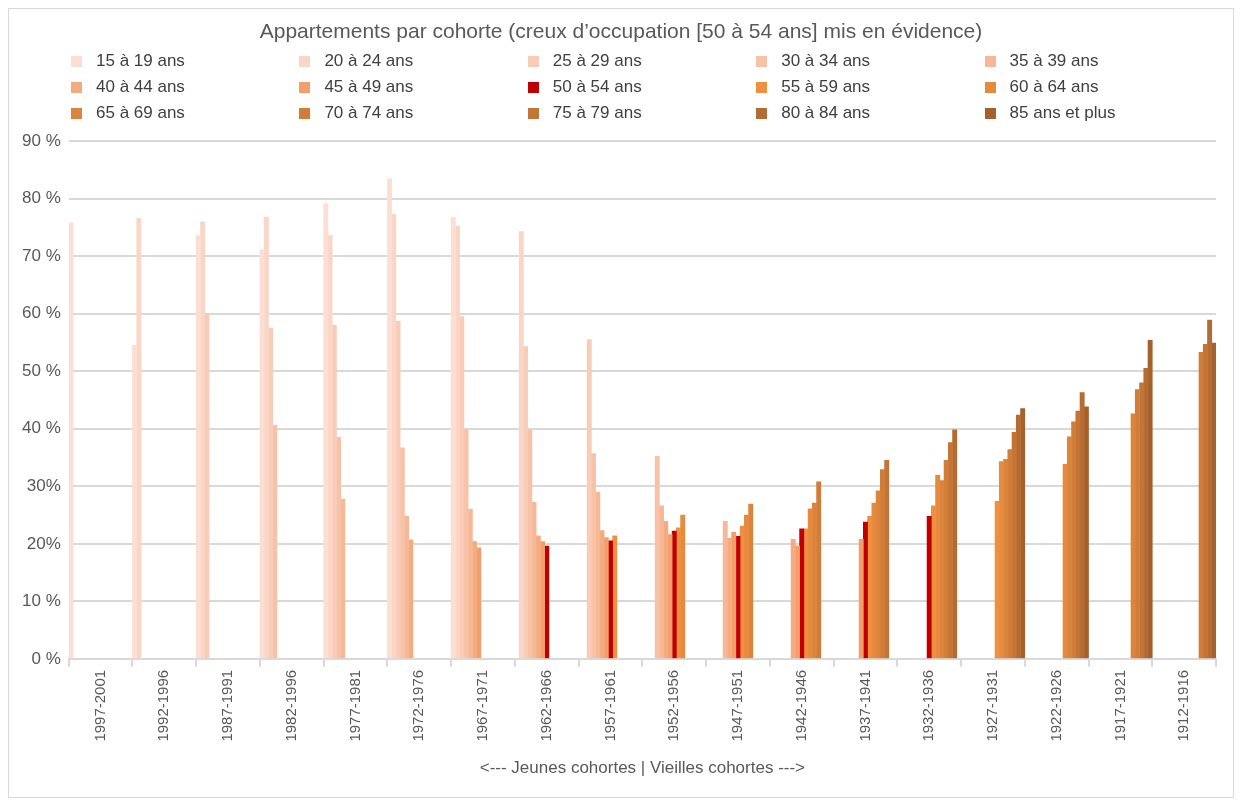 This screenshot has width=1244, height=808. Describe the element at coordinates (41, 198) in the screenshot. I see `y-tick-label: 80 %` at that location.